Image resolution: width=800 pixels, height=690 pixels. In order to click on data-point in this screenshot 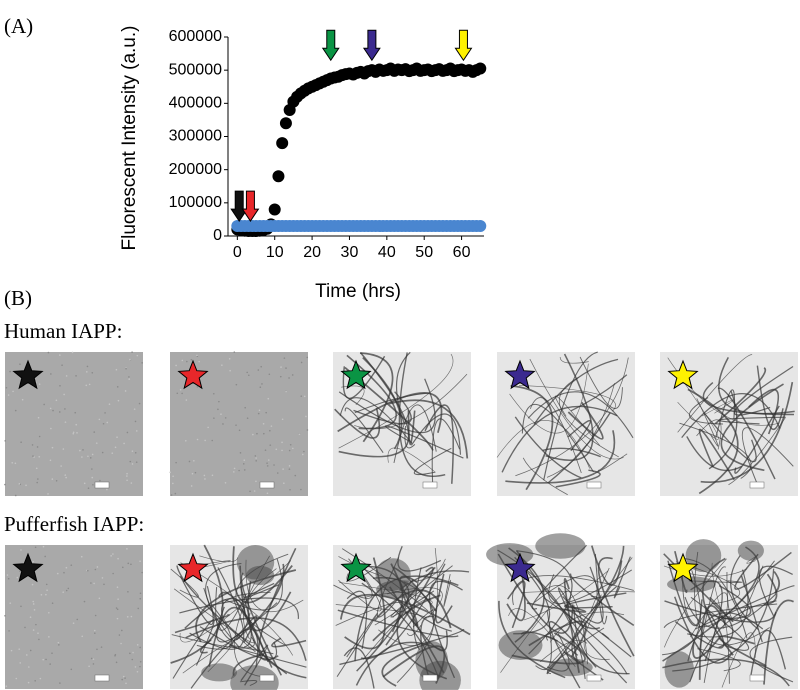, I will do `click(480, 226)`.